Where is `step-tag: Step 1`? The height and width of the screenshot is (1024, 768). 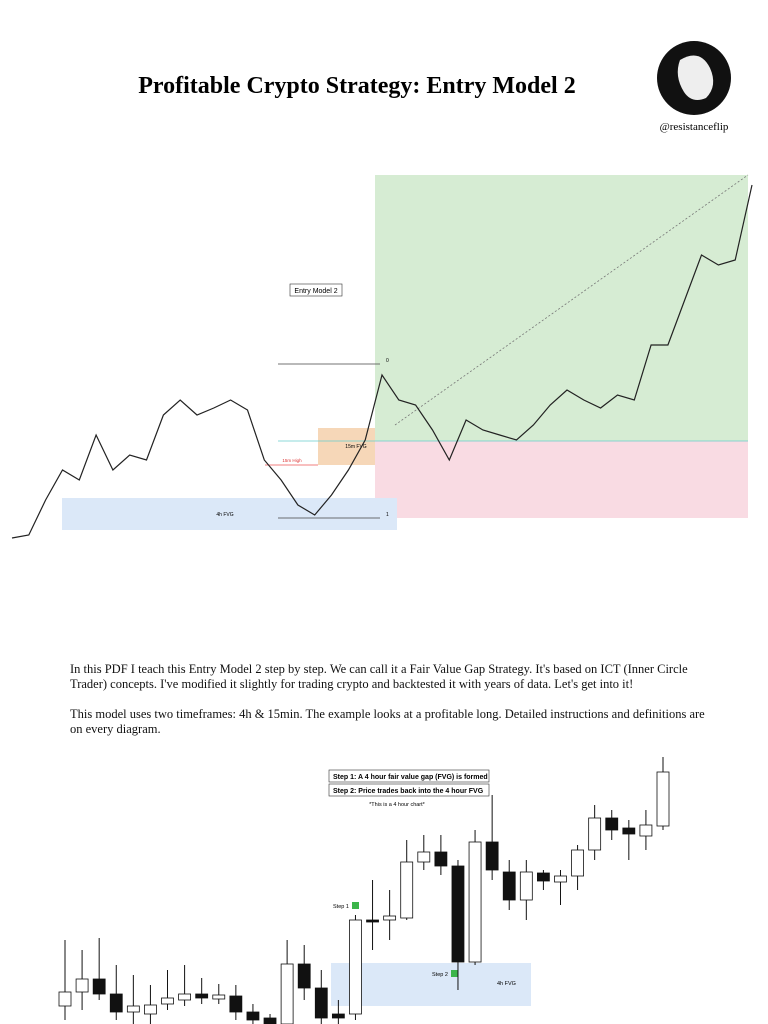 step-tag: Step 1 is located at coordinates (341, 907).